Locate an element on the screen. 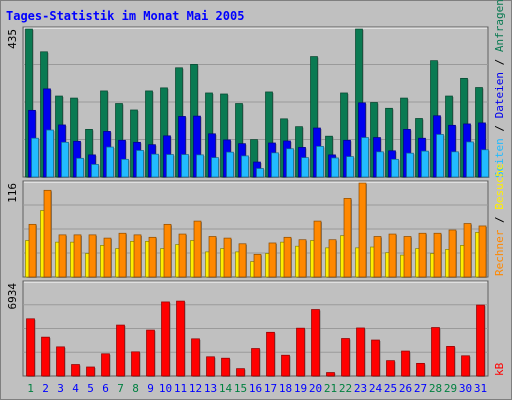 The image size is (512, 400). day-label: 30 is located at coordinates (465, 388).